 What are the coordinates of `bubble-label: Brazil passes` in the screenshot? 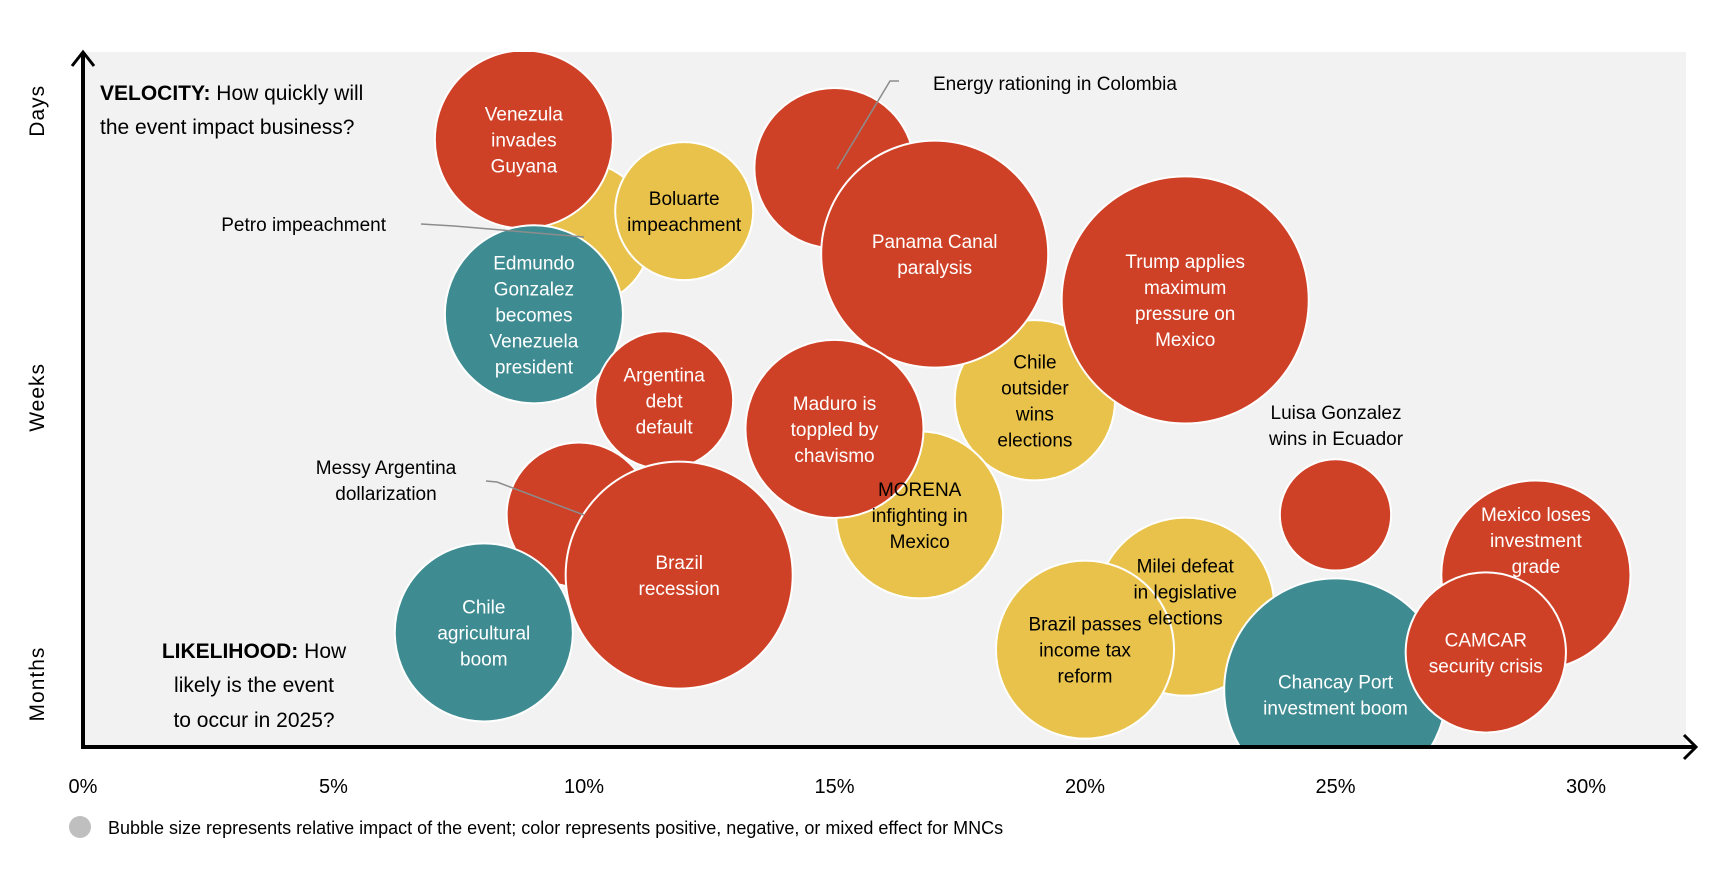 It's located at (1085, 625).